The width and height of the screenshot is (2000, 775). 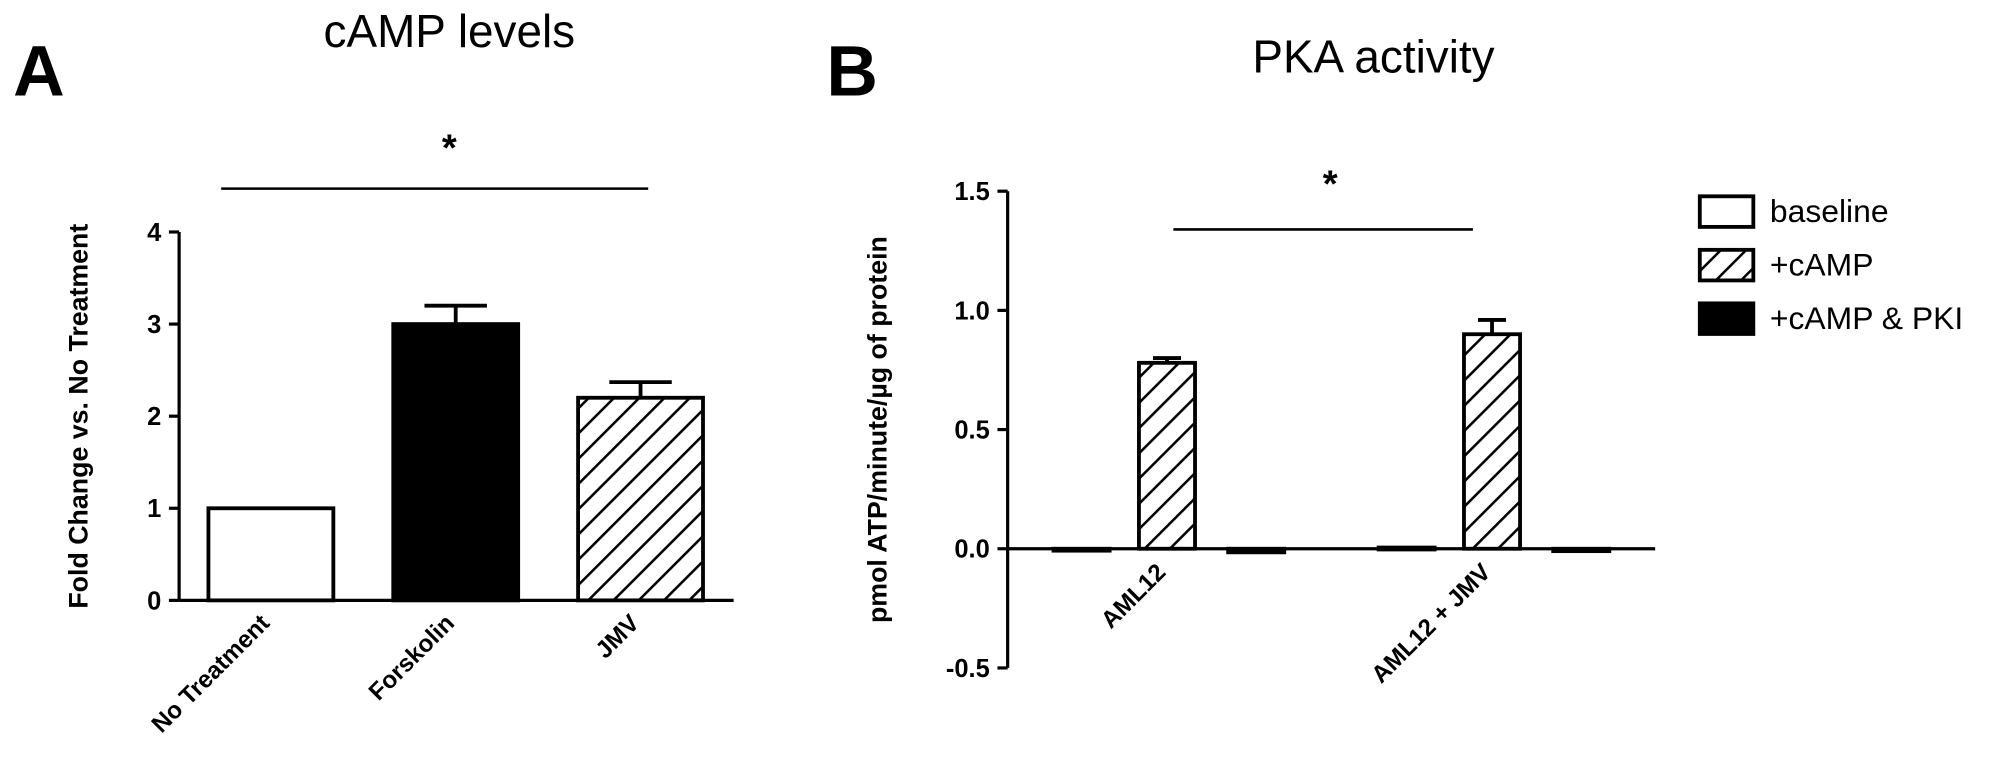 I want to click on y-tick-label: 0, so click(x=154, y=601).